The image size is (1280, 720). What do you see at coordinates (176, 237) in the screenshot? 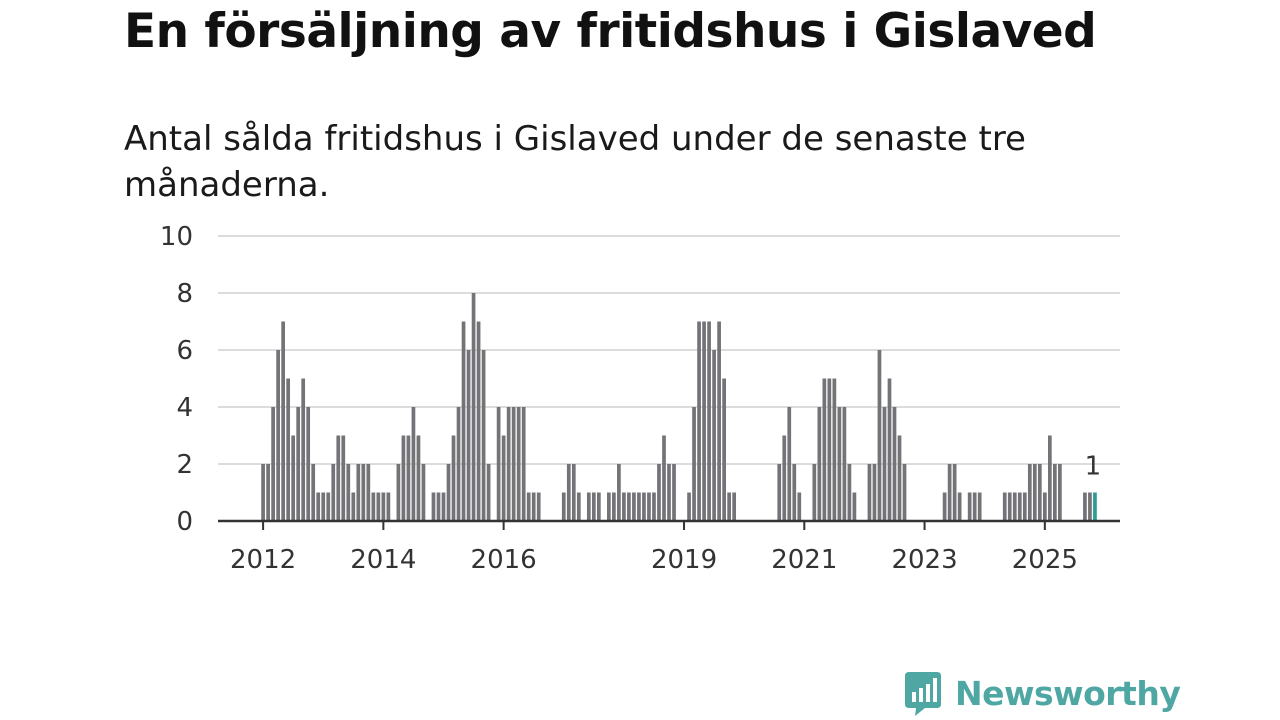
I see `y-tick-label: 10` at bounding box center [176, 237].